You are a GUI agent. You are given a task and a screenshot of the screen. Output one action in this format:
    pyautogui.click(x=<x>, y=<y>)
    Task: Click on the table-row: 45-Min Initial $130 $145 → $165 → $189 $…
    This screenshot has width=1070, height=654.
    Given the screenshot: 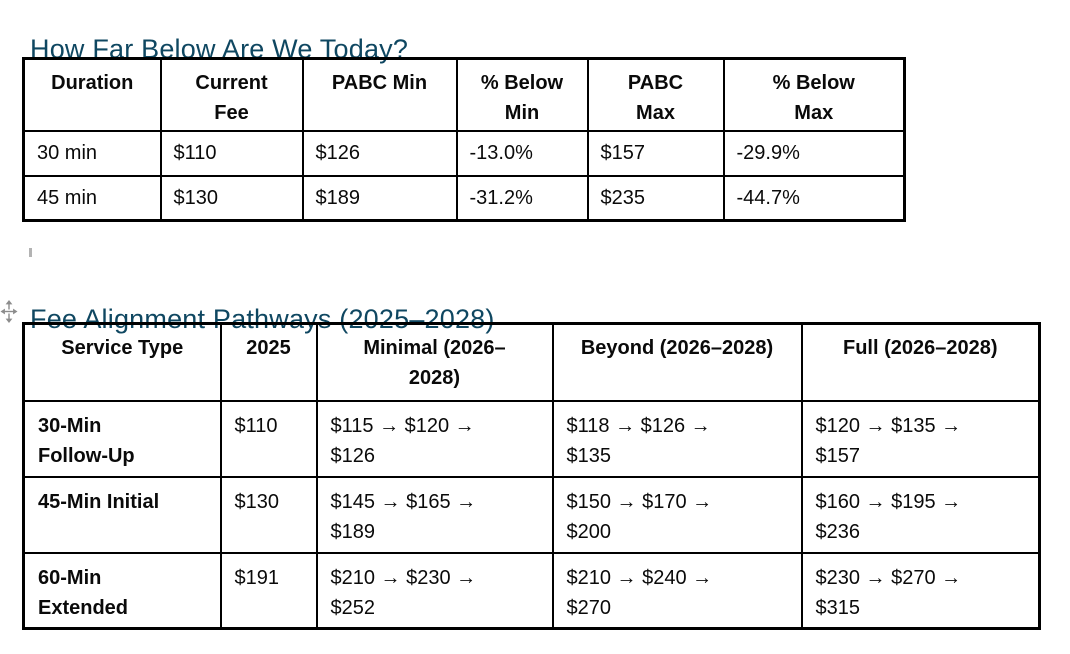 What is the action you would take?
    pyautogui.click(x=531, y=514)
    